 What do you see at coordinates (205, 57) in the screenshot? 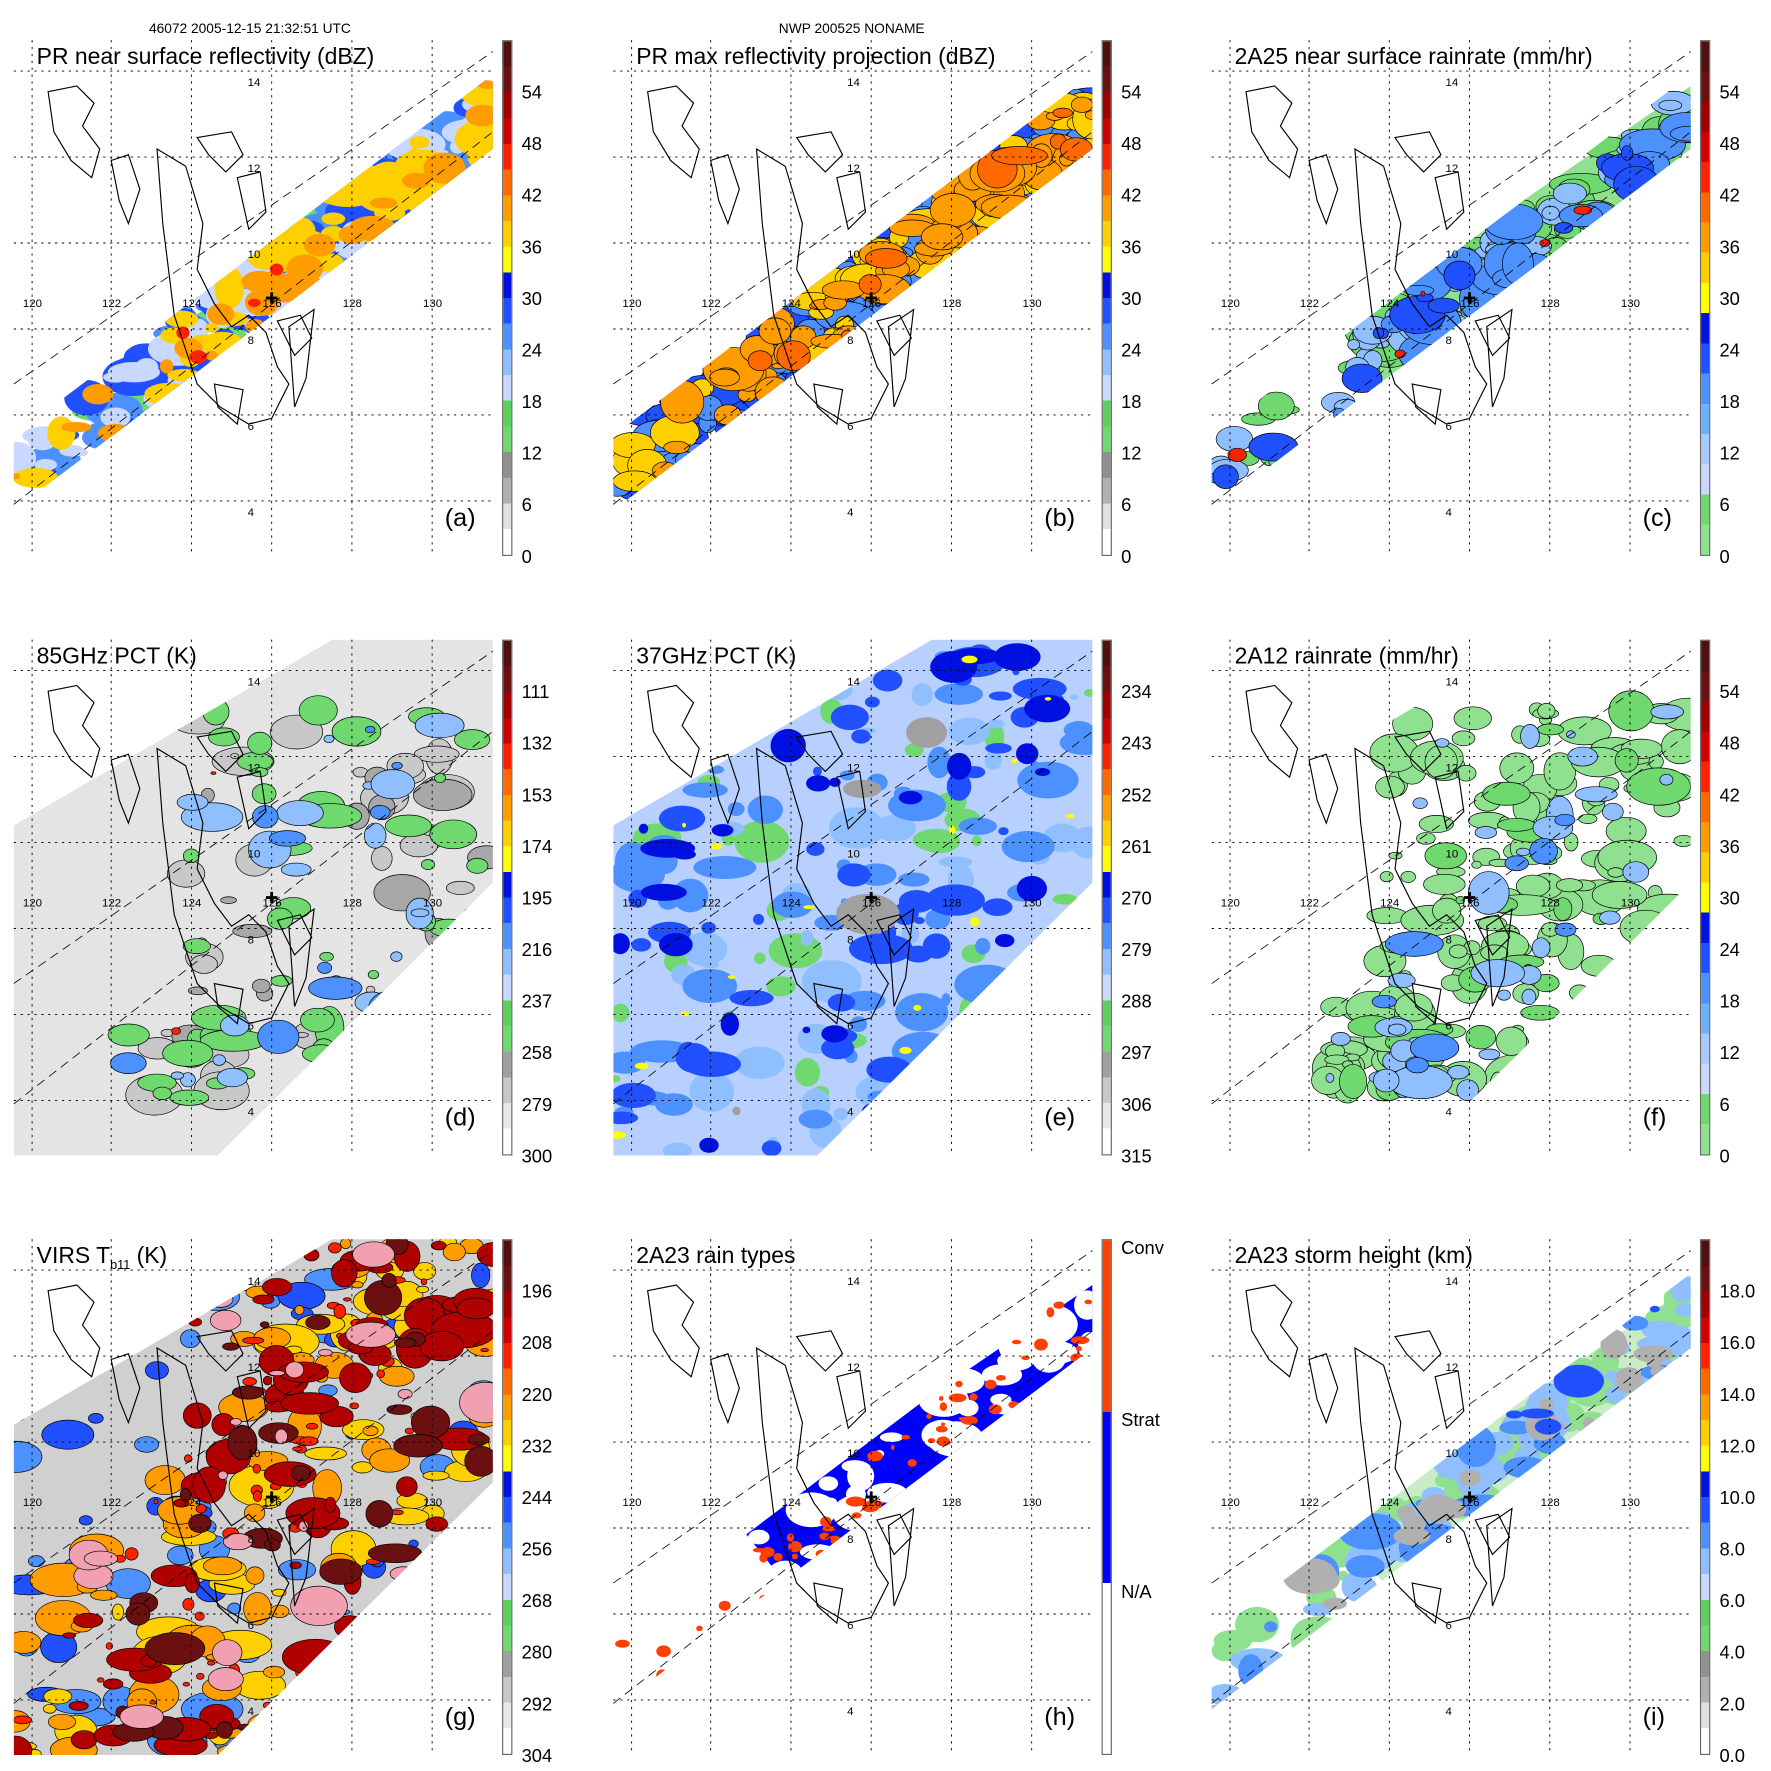
I see `title-text: PR near surface reflectivity (dBZ)` at bounding box center [205, 57].